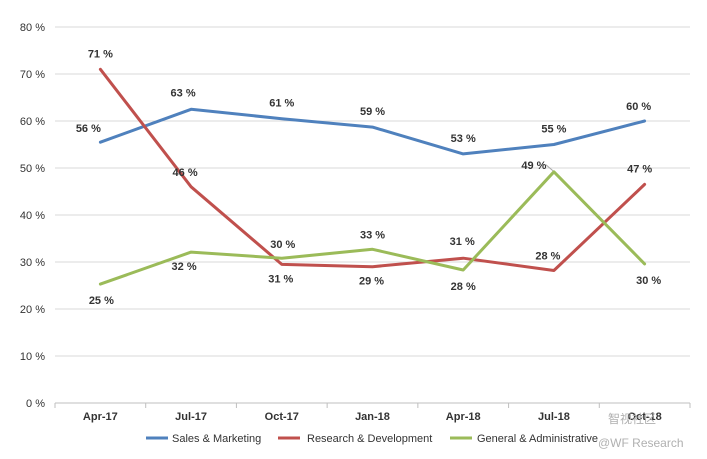 The width and height of the screenshot is (707, 459). I want to click on watermark-line-2: @WF Research, so click(641, 443).